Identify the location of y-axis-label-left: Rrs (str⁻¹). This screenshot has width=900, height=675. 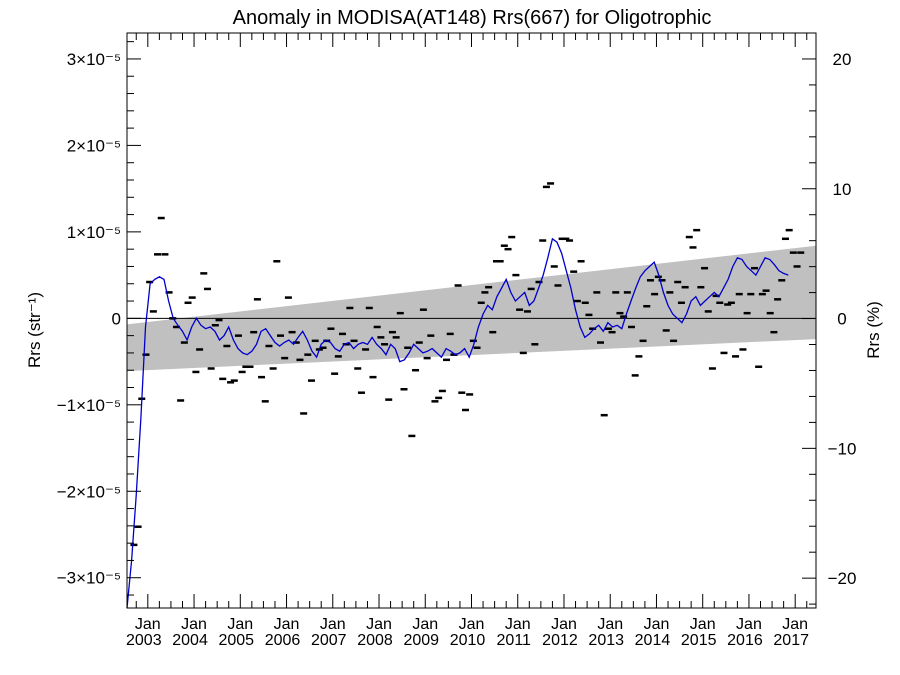
(34, 330).